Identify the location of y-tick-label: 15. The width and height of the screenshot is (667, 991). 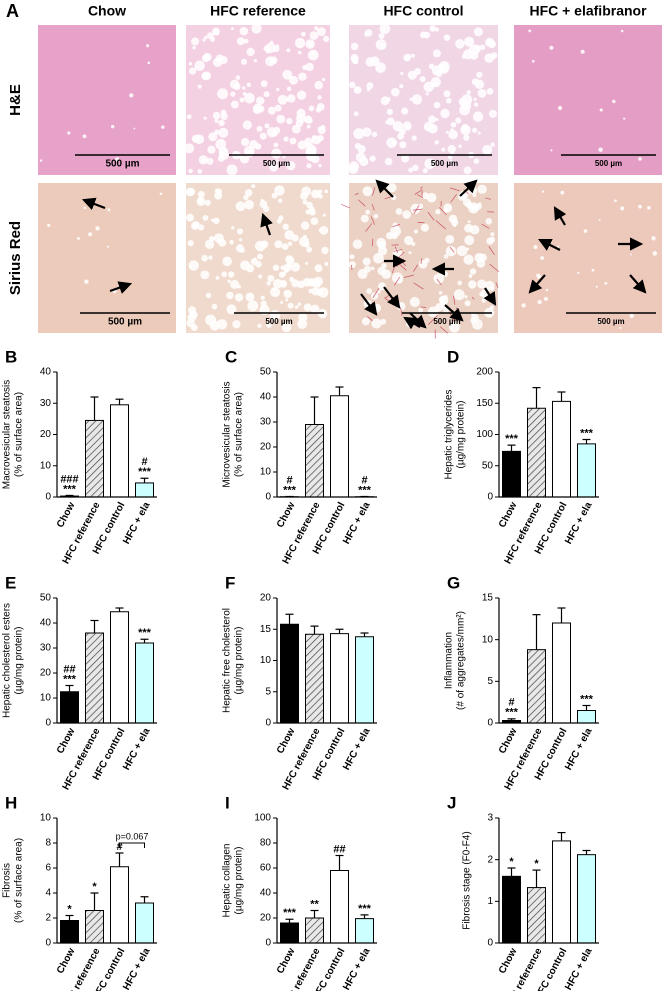
(266, 629).